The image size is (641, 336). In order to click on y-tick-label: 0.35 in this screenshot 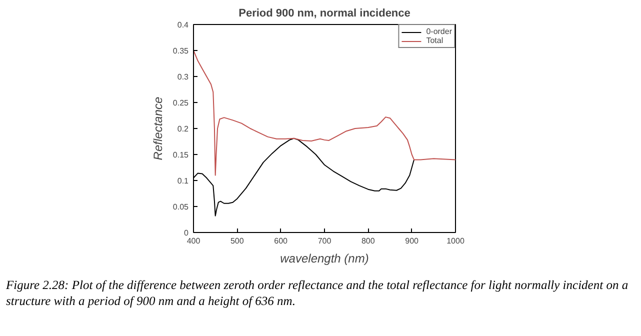, I will do `click(181, 51)`.